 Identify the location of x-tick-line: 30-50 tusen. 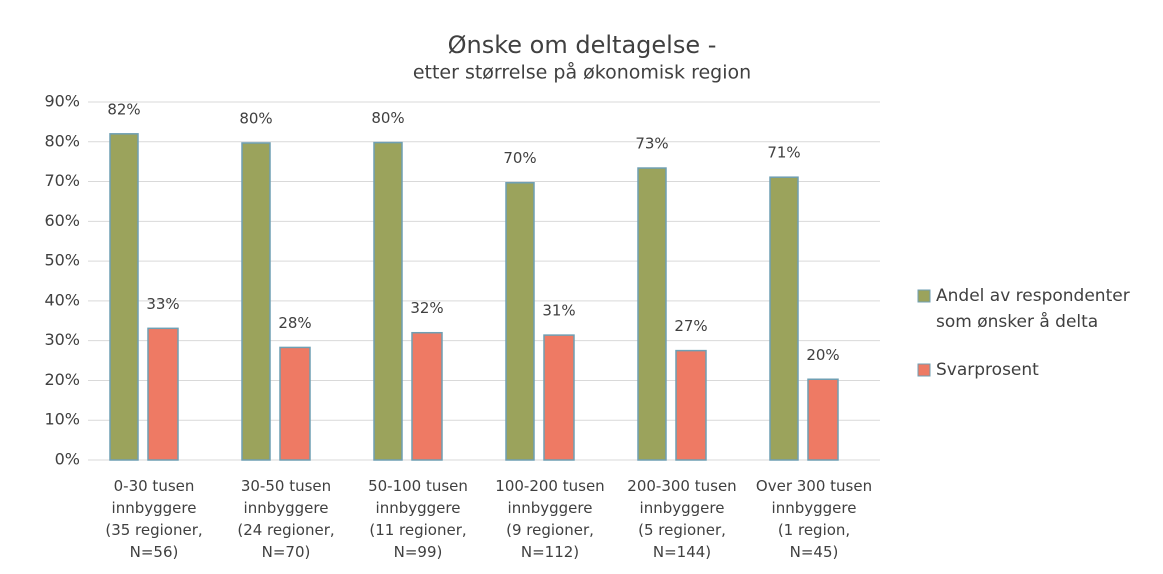
(286, 486).